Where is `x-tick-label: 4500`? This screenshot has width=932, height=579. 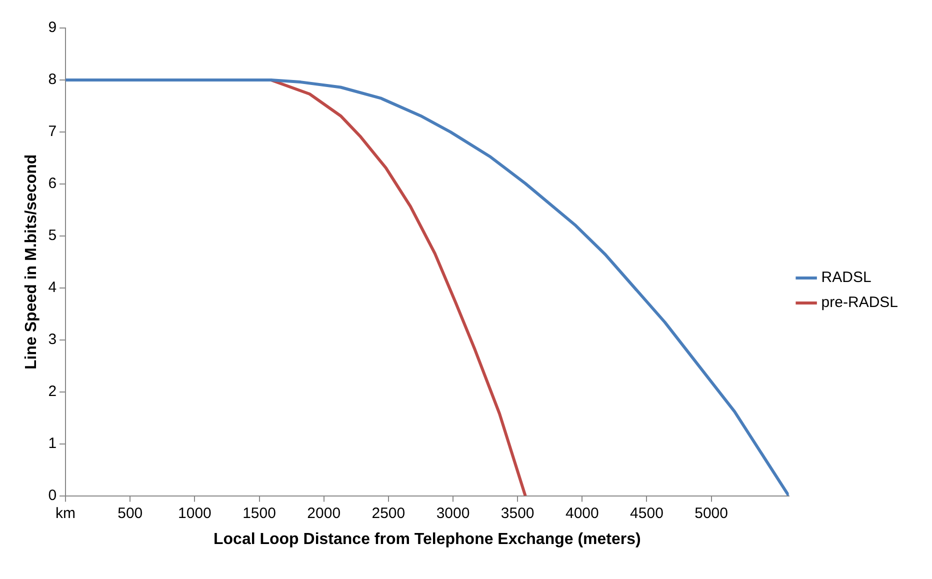
x-tick-label: 4500 is located at coordinates (647, 513).